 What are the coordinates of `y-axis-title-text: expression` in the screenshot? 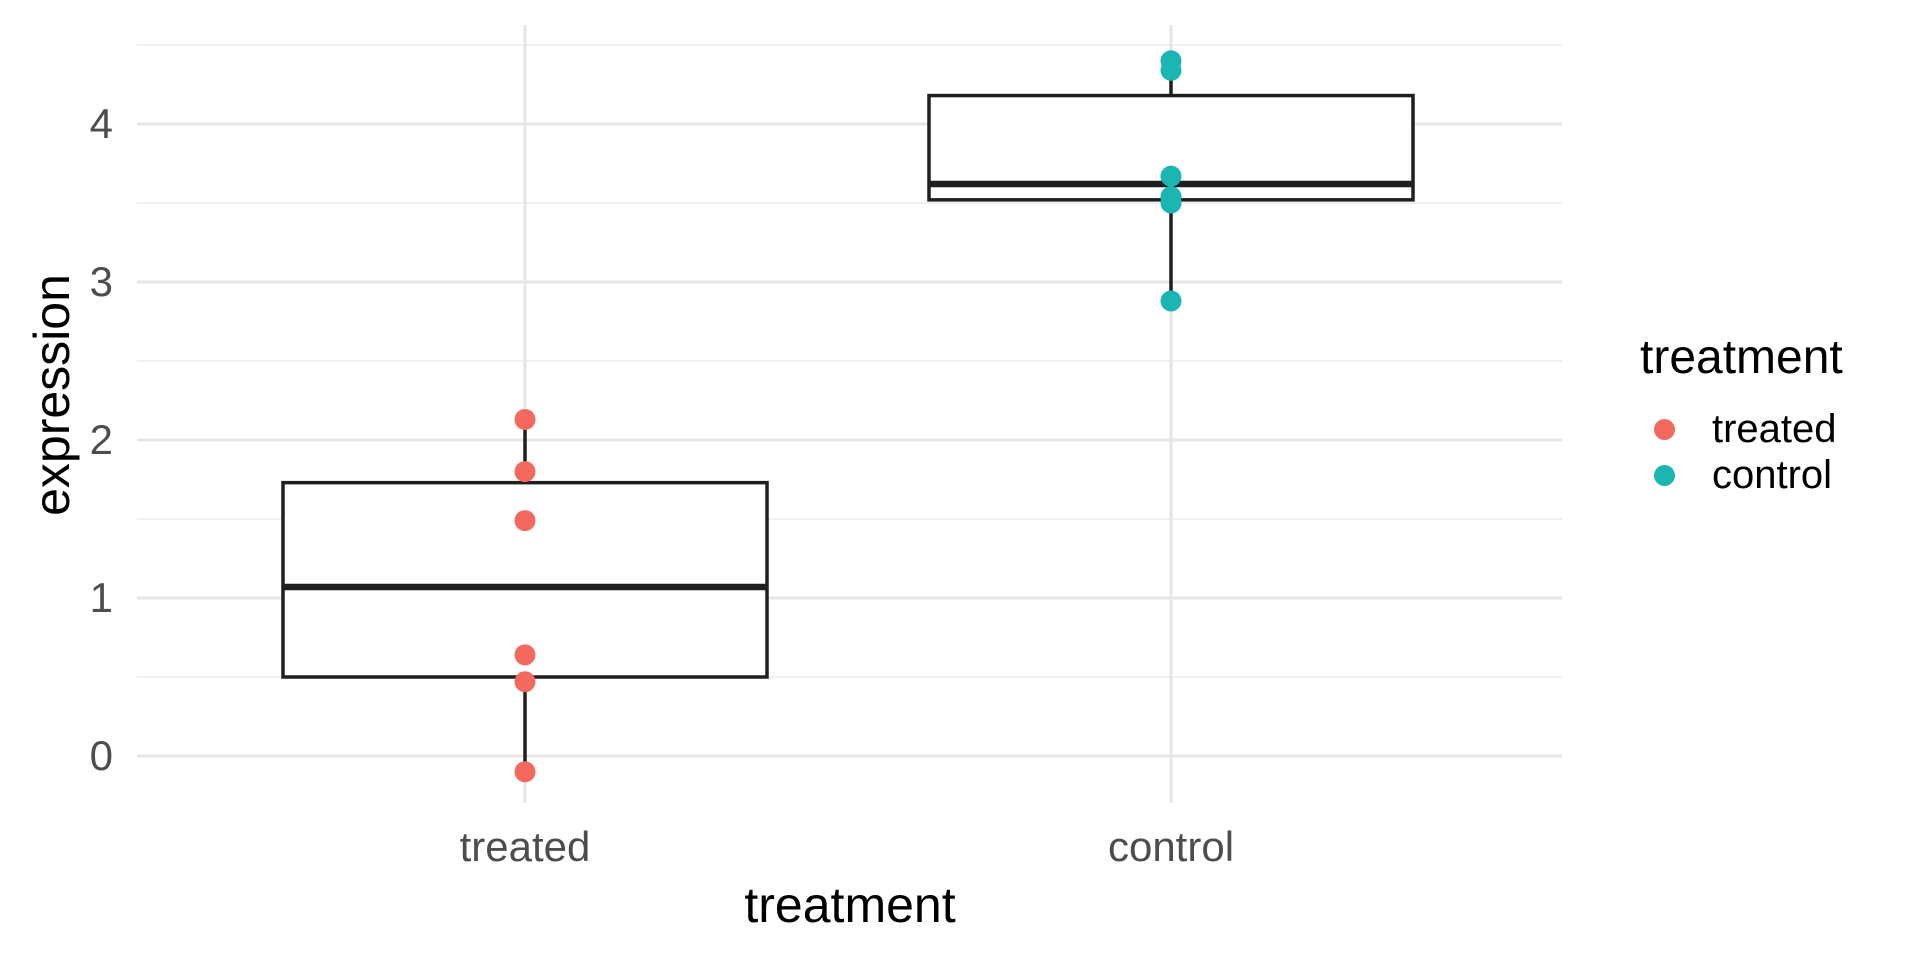 It's located at (52, 395).